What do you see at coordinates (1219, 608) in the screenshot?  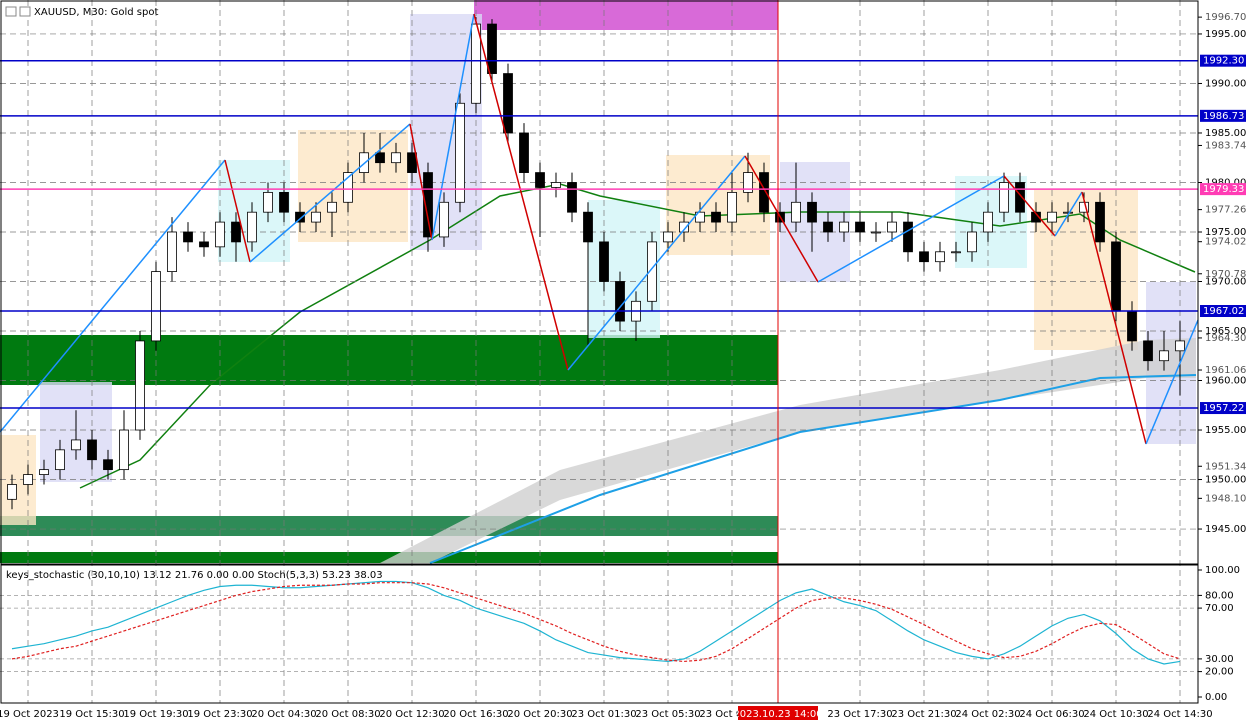 I see `y-tick-label: 70.00` at bounding box center [1219, 608].